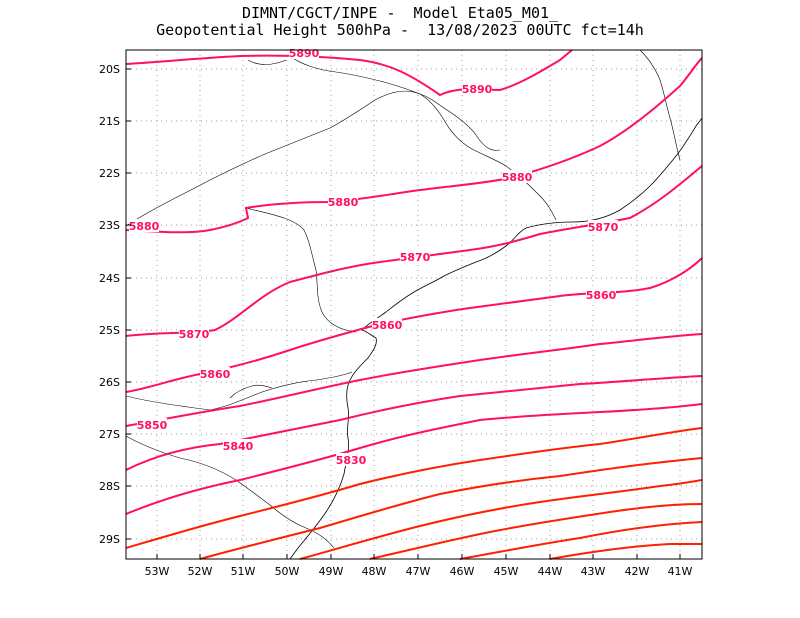 This screenshot has width=800, height=618. Describe the element at coordinates (550, 571) in the screenshot. I see `x-tick-label: 44W` at that location.